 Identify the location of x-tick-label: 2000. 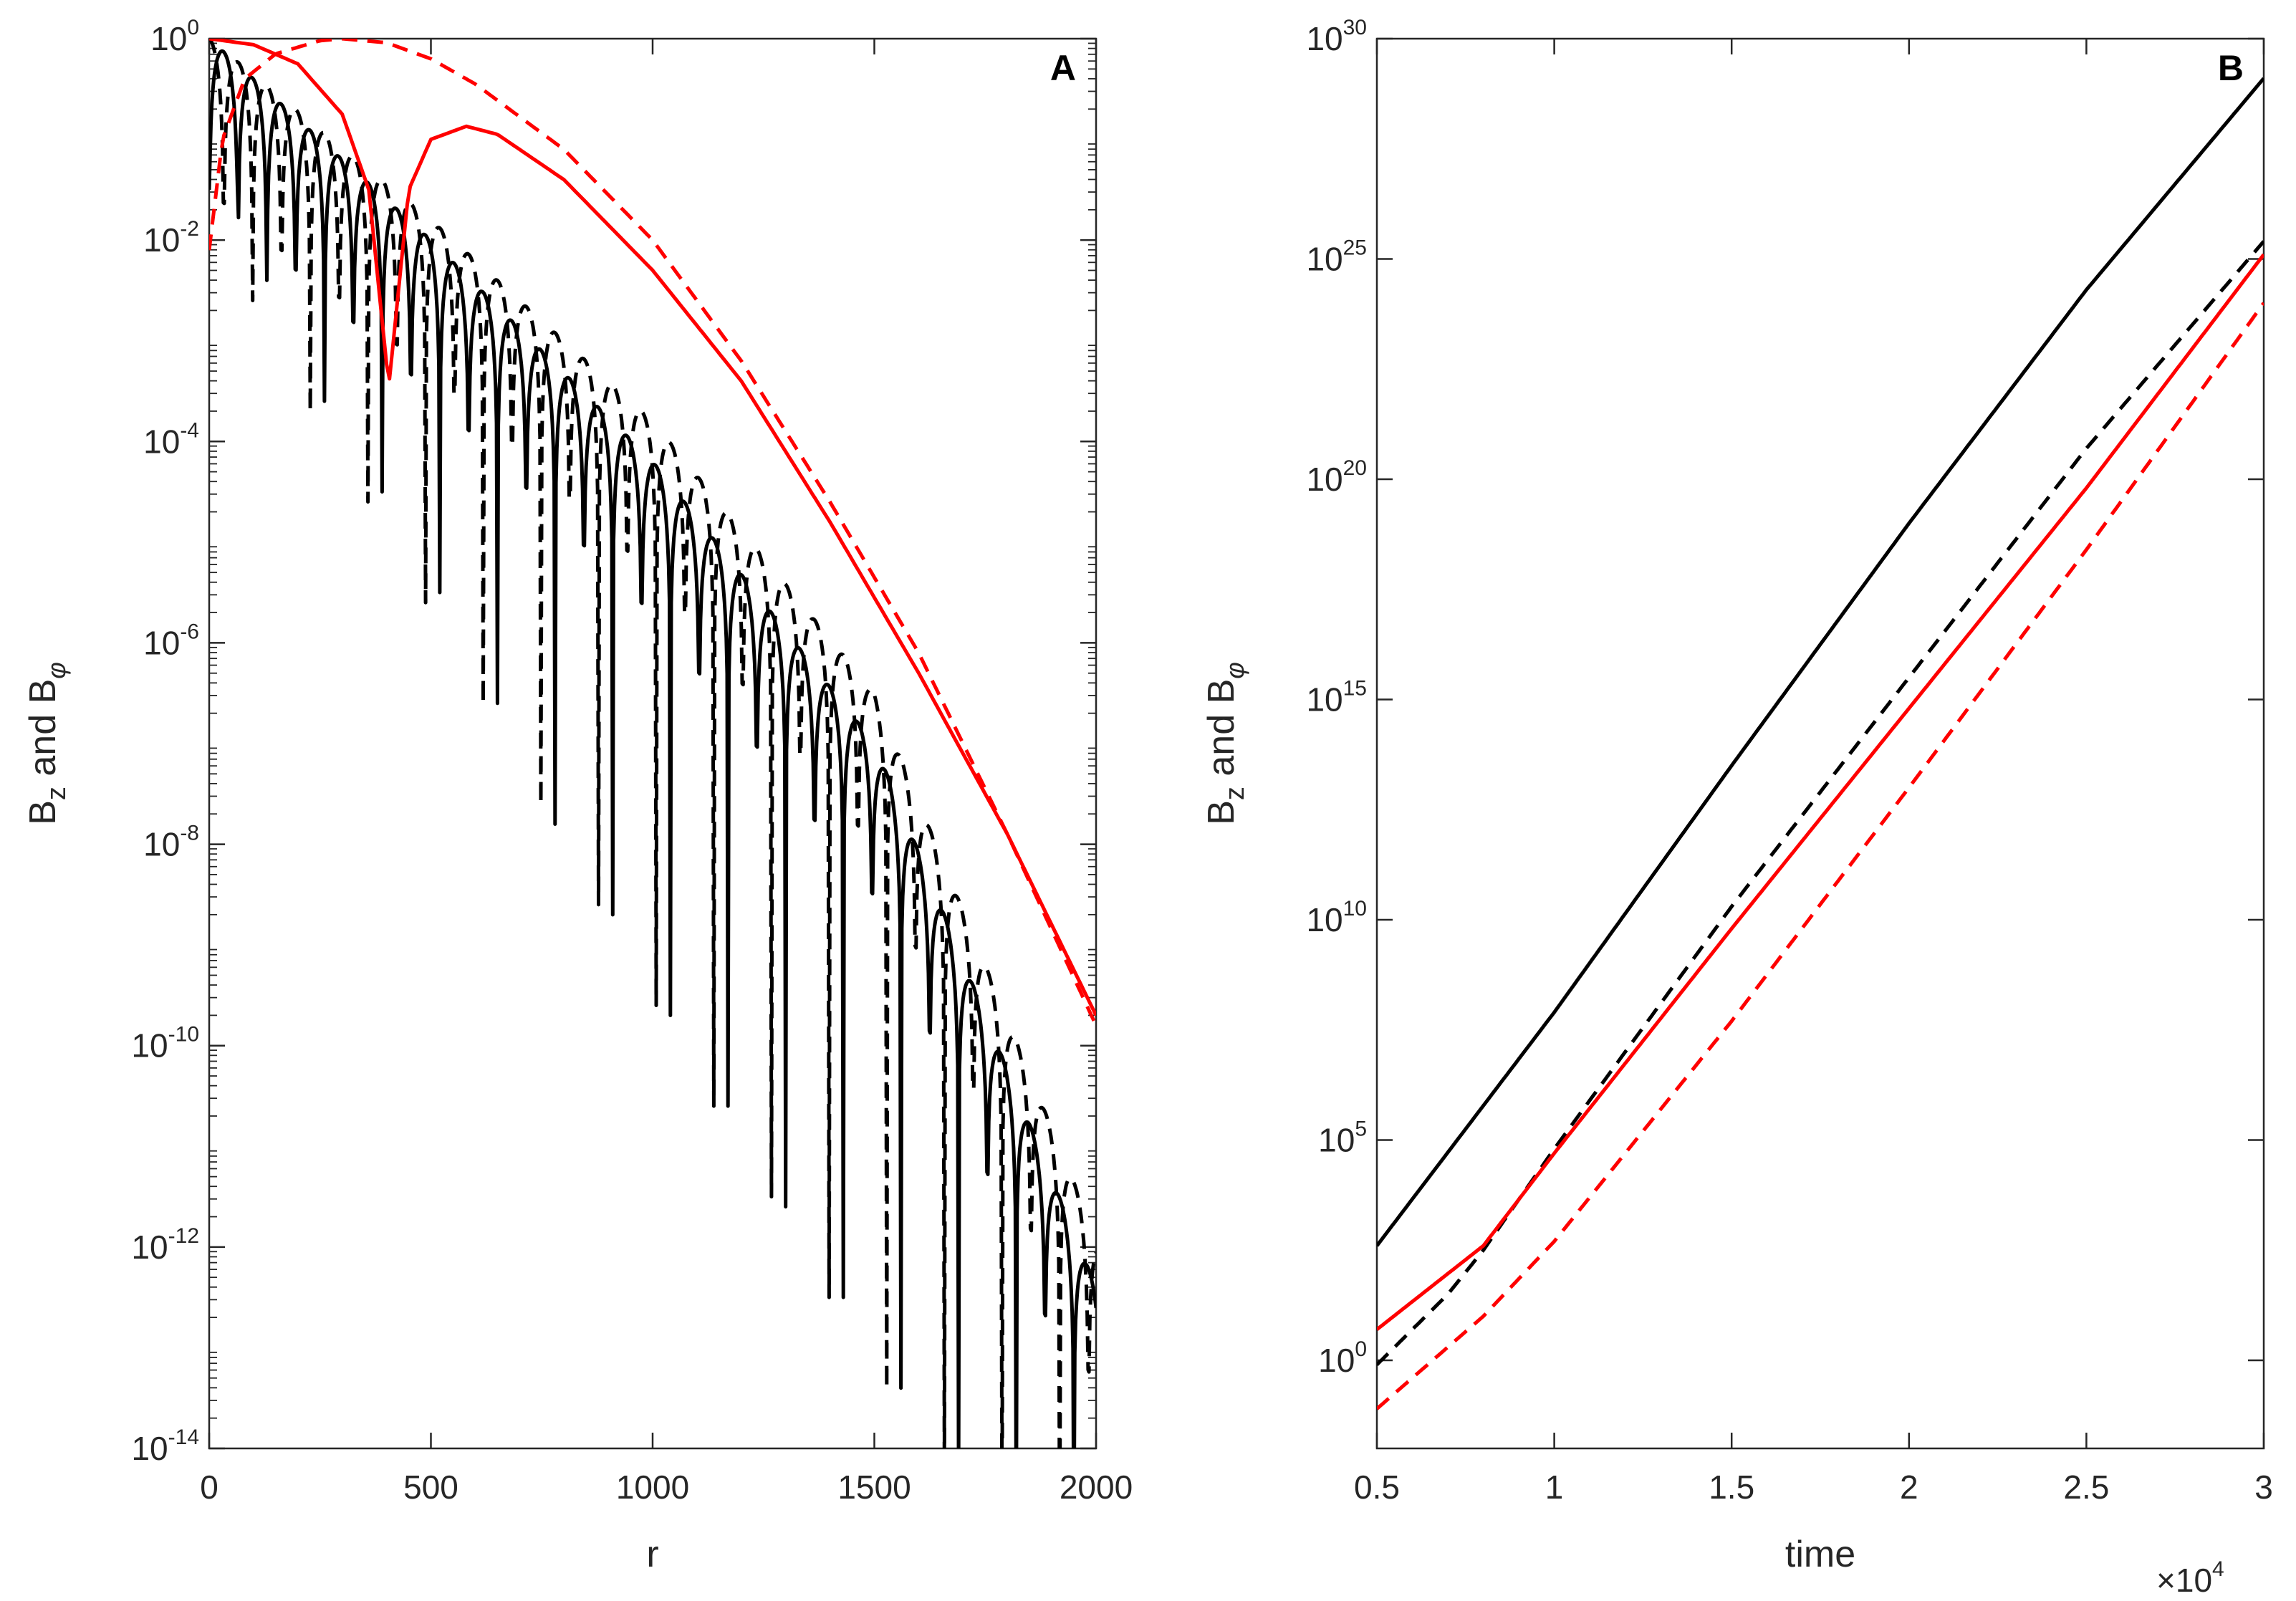
(1097, 1487).